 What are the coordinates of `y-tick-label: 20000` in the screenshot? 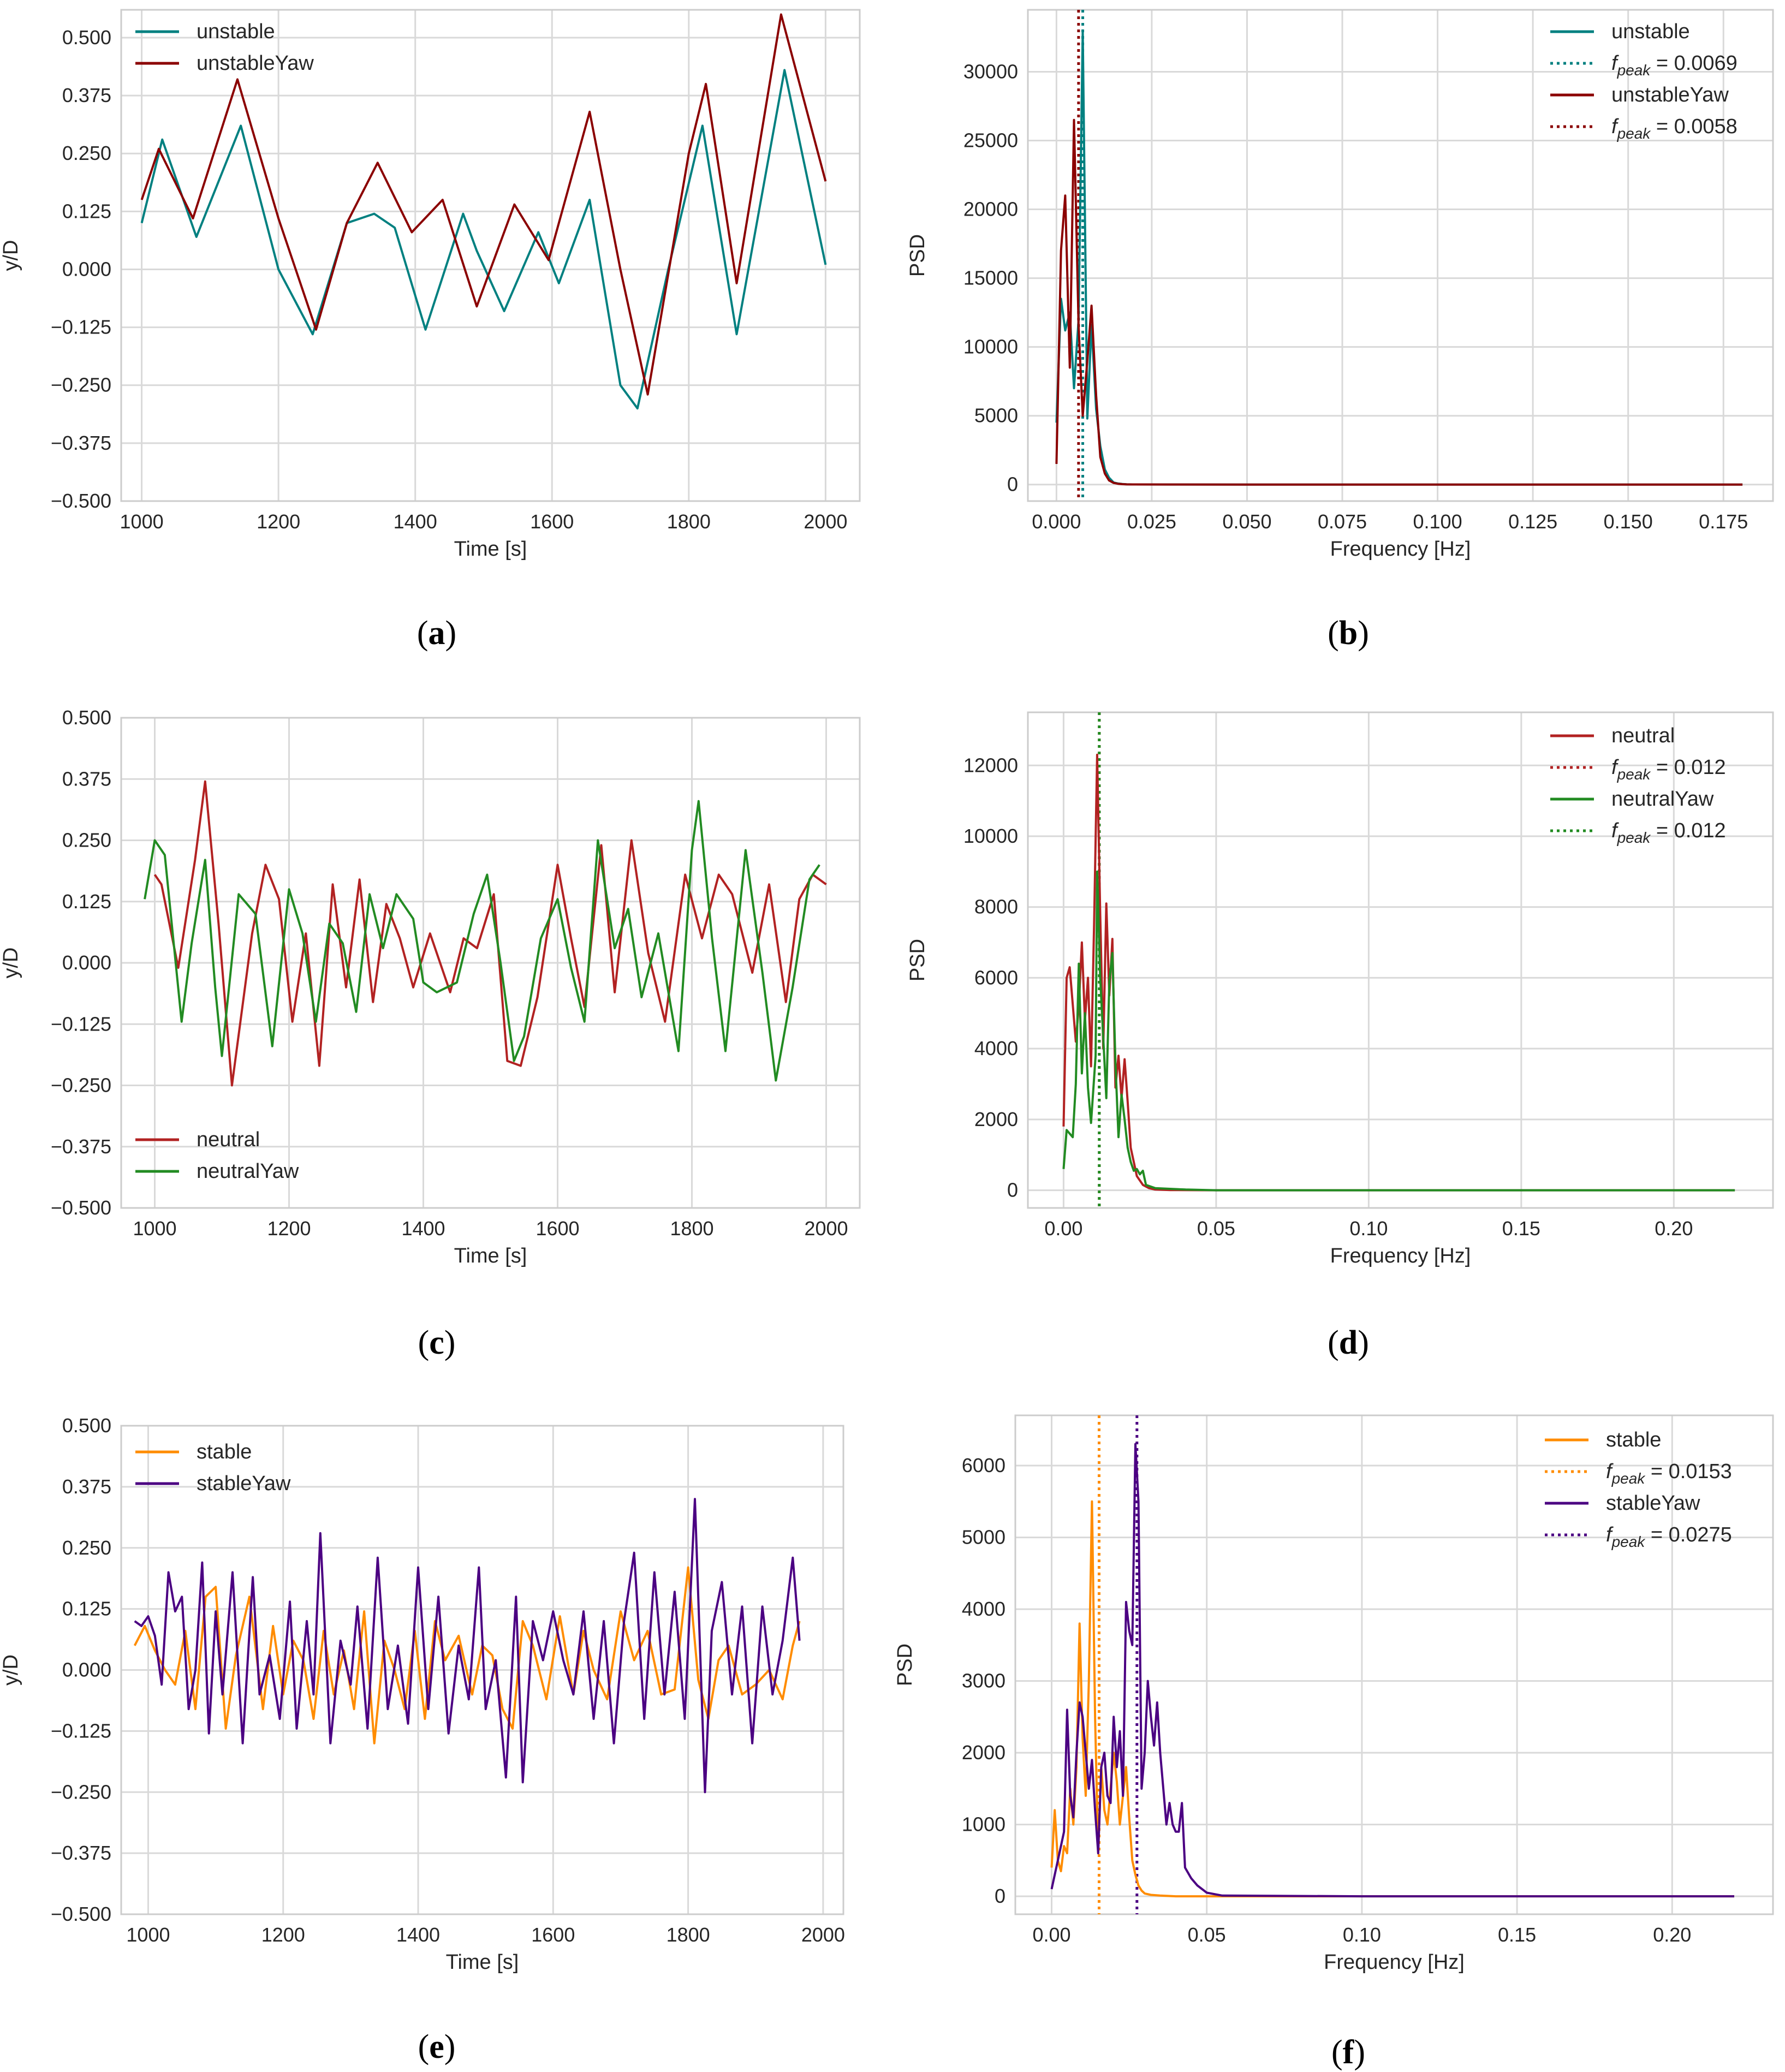 It's located at (990, 209).